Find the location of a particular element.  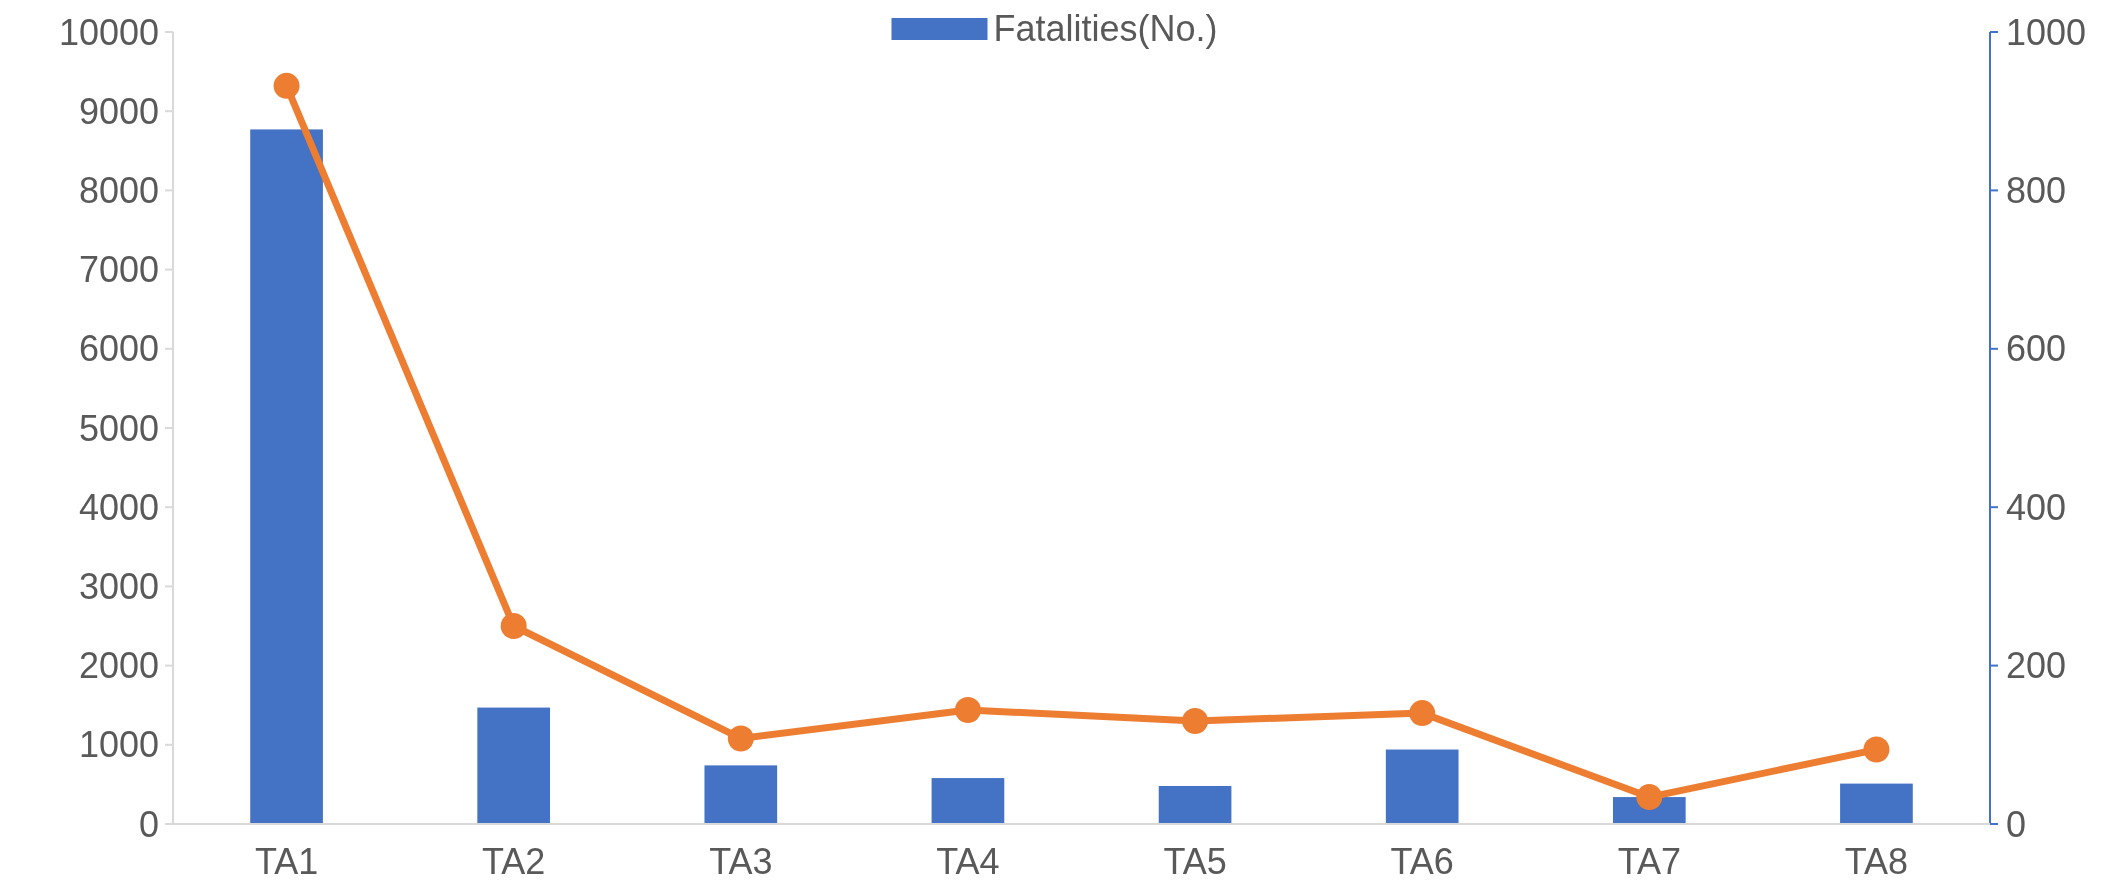

y2-tick-label: 0 is located at coordinates (2016, 824).